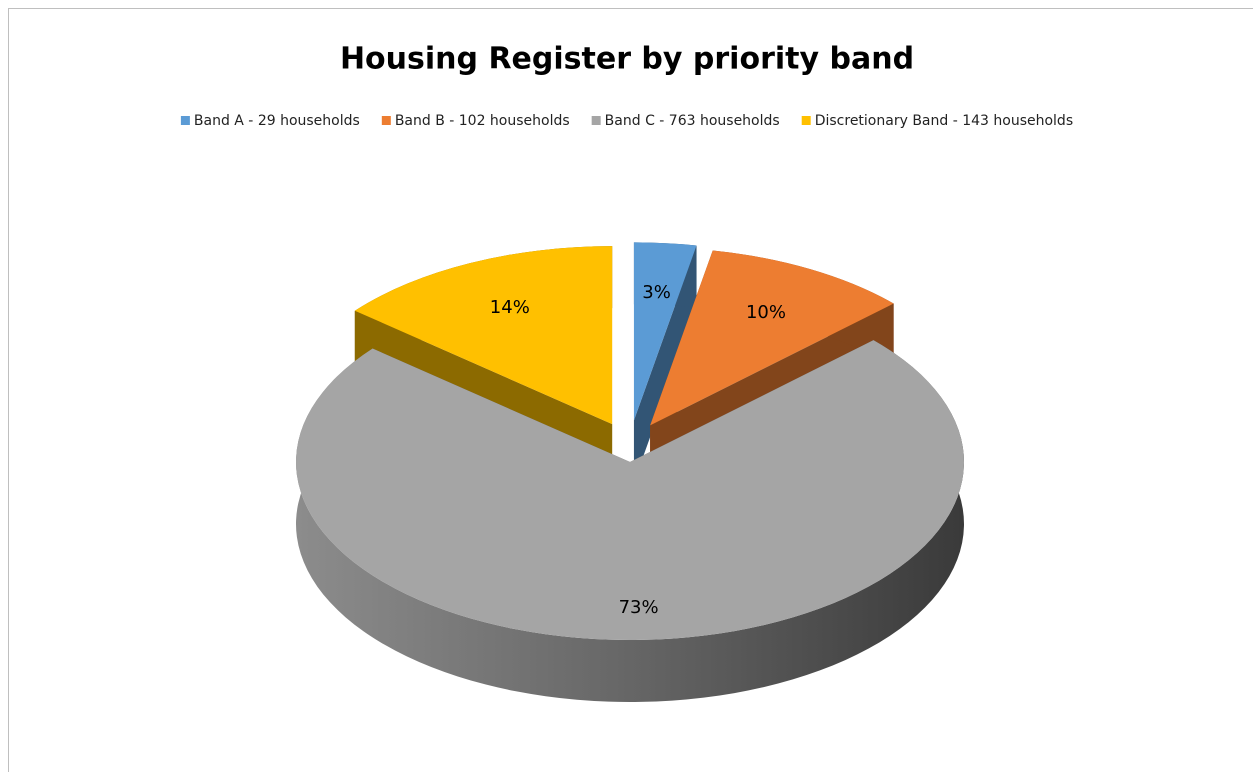 The height and width of the screenshot is (772, 1253). I want to click on legend-label: Discretionary Band - 143 households, so click(944, 121).